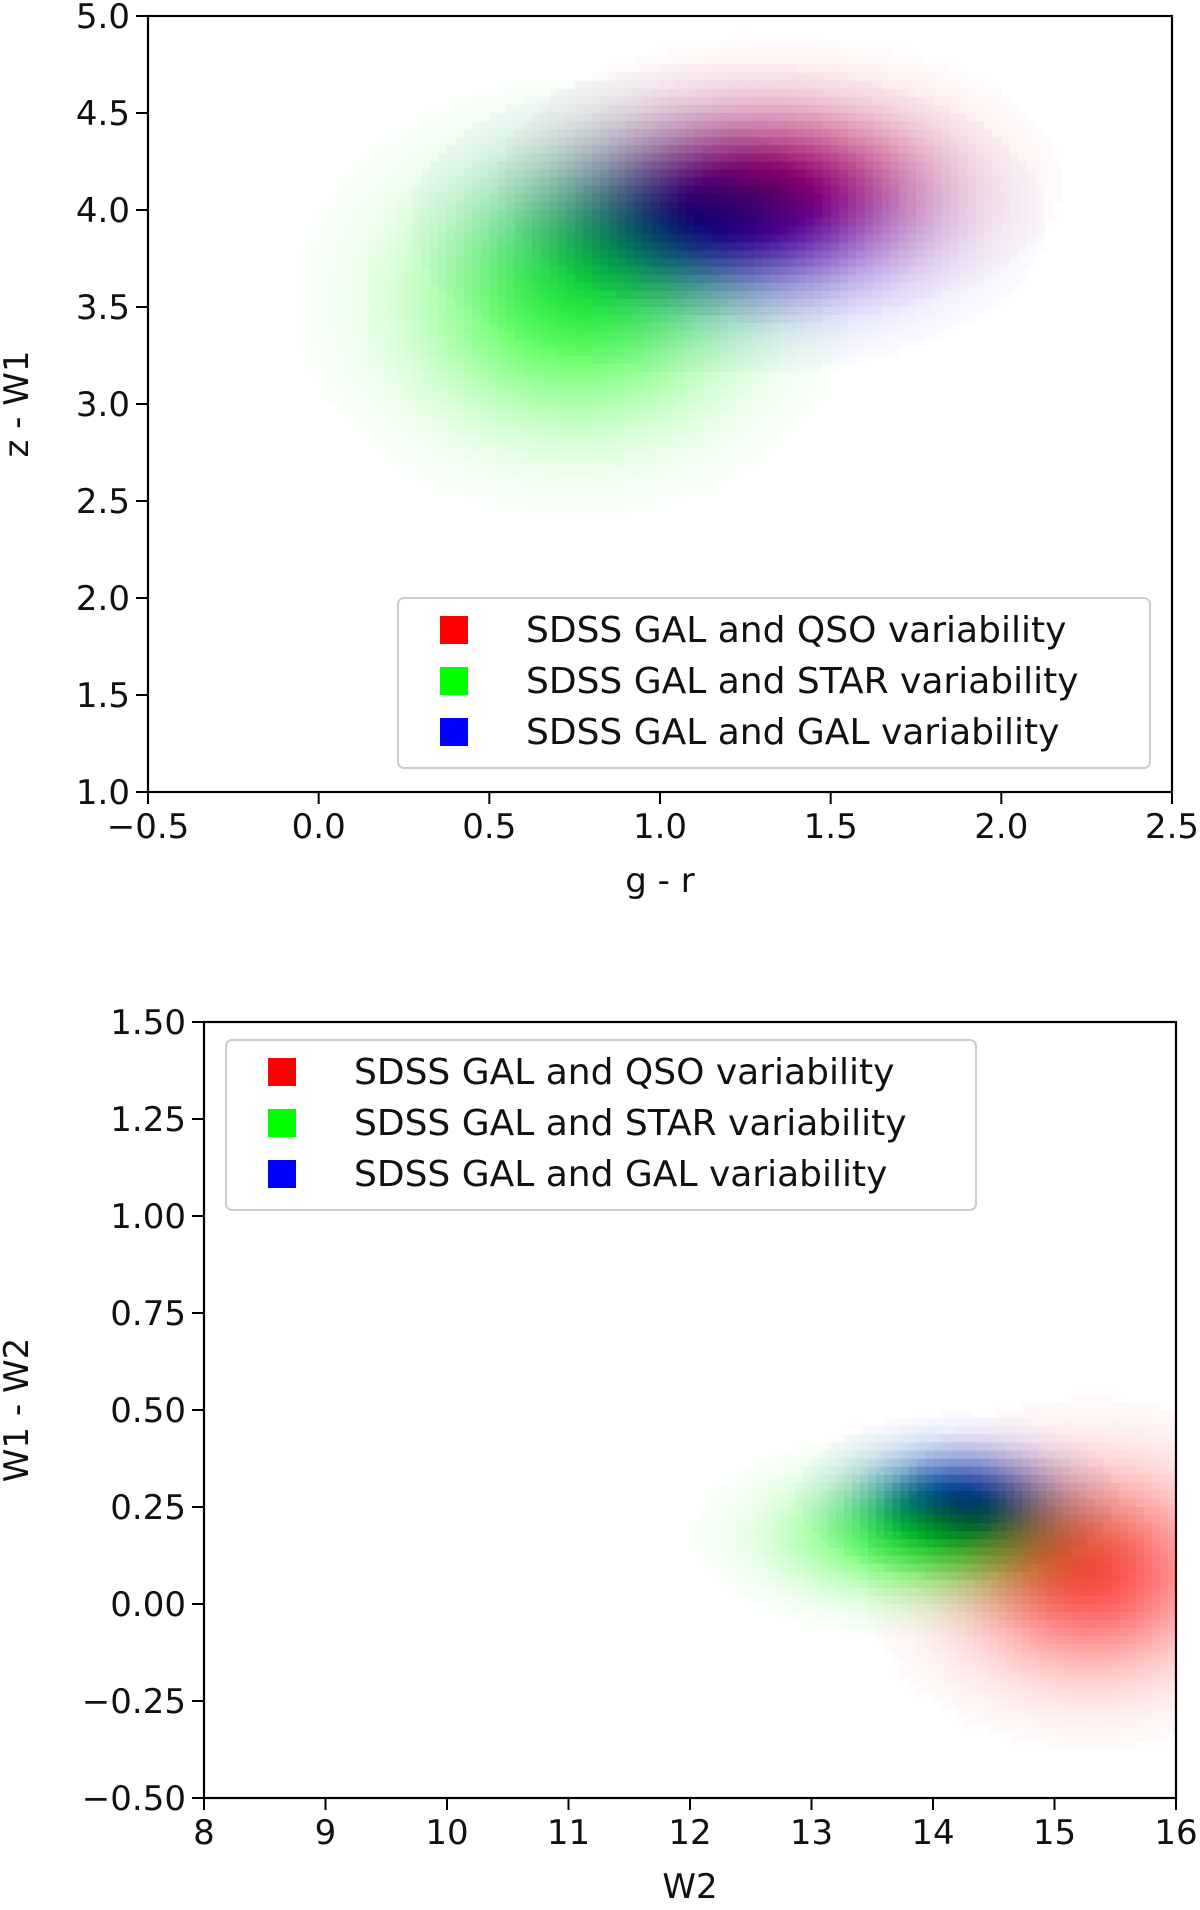 The height and width of the screenshot is (1910, 1200). I want to click on x-tick-label: 13, so click(811, 1833).